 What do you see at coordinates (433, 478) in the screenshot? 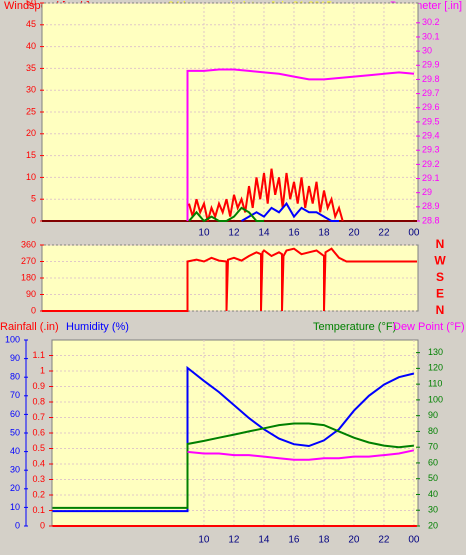
I see `y2-tick-label: 50` at bounding box center [433, 478].